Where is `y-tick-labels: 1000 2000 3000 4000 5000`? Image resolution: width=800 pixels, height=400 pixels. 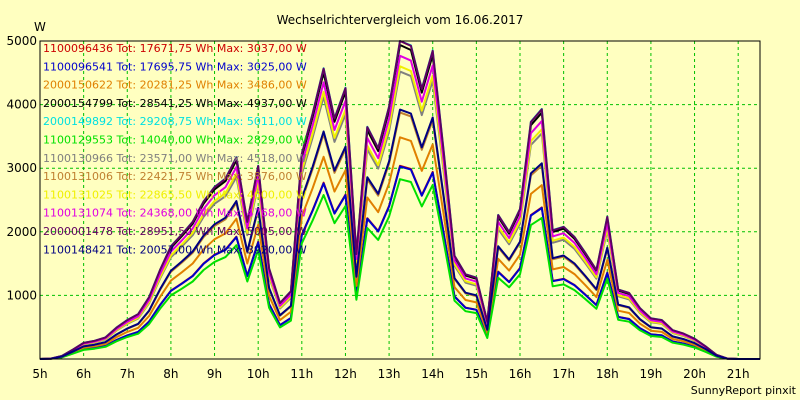 y-tick-labels: 1000 2000 3000 4000 5000 is located at coordinates (21, 168).